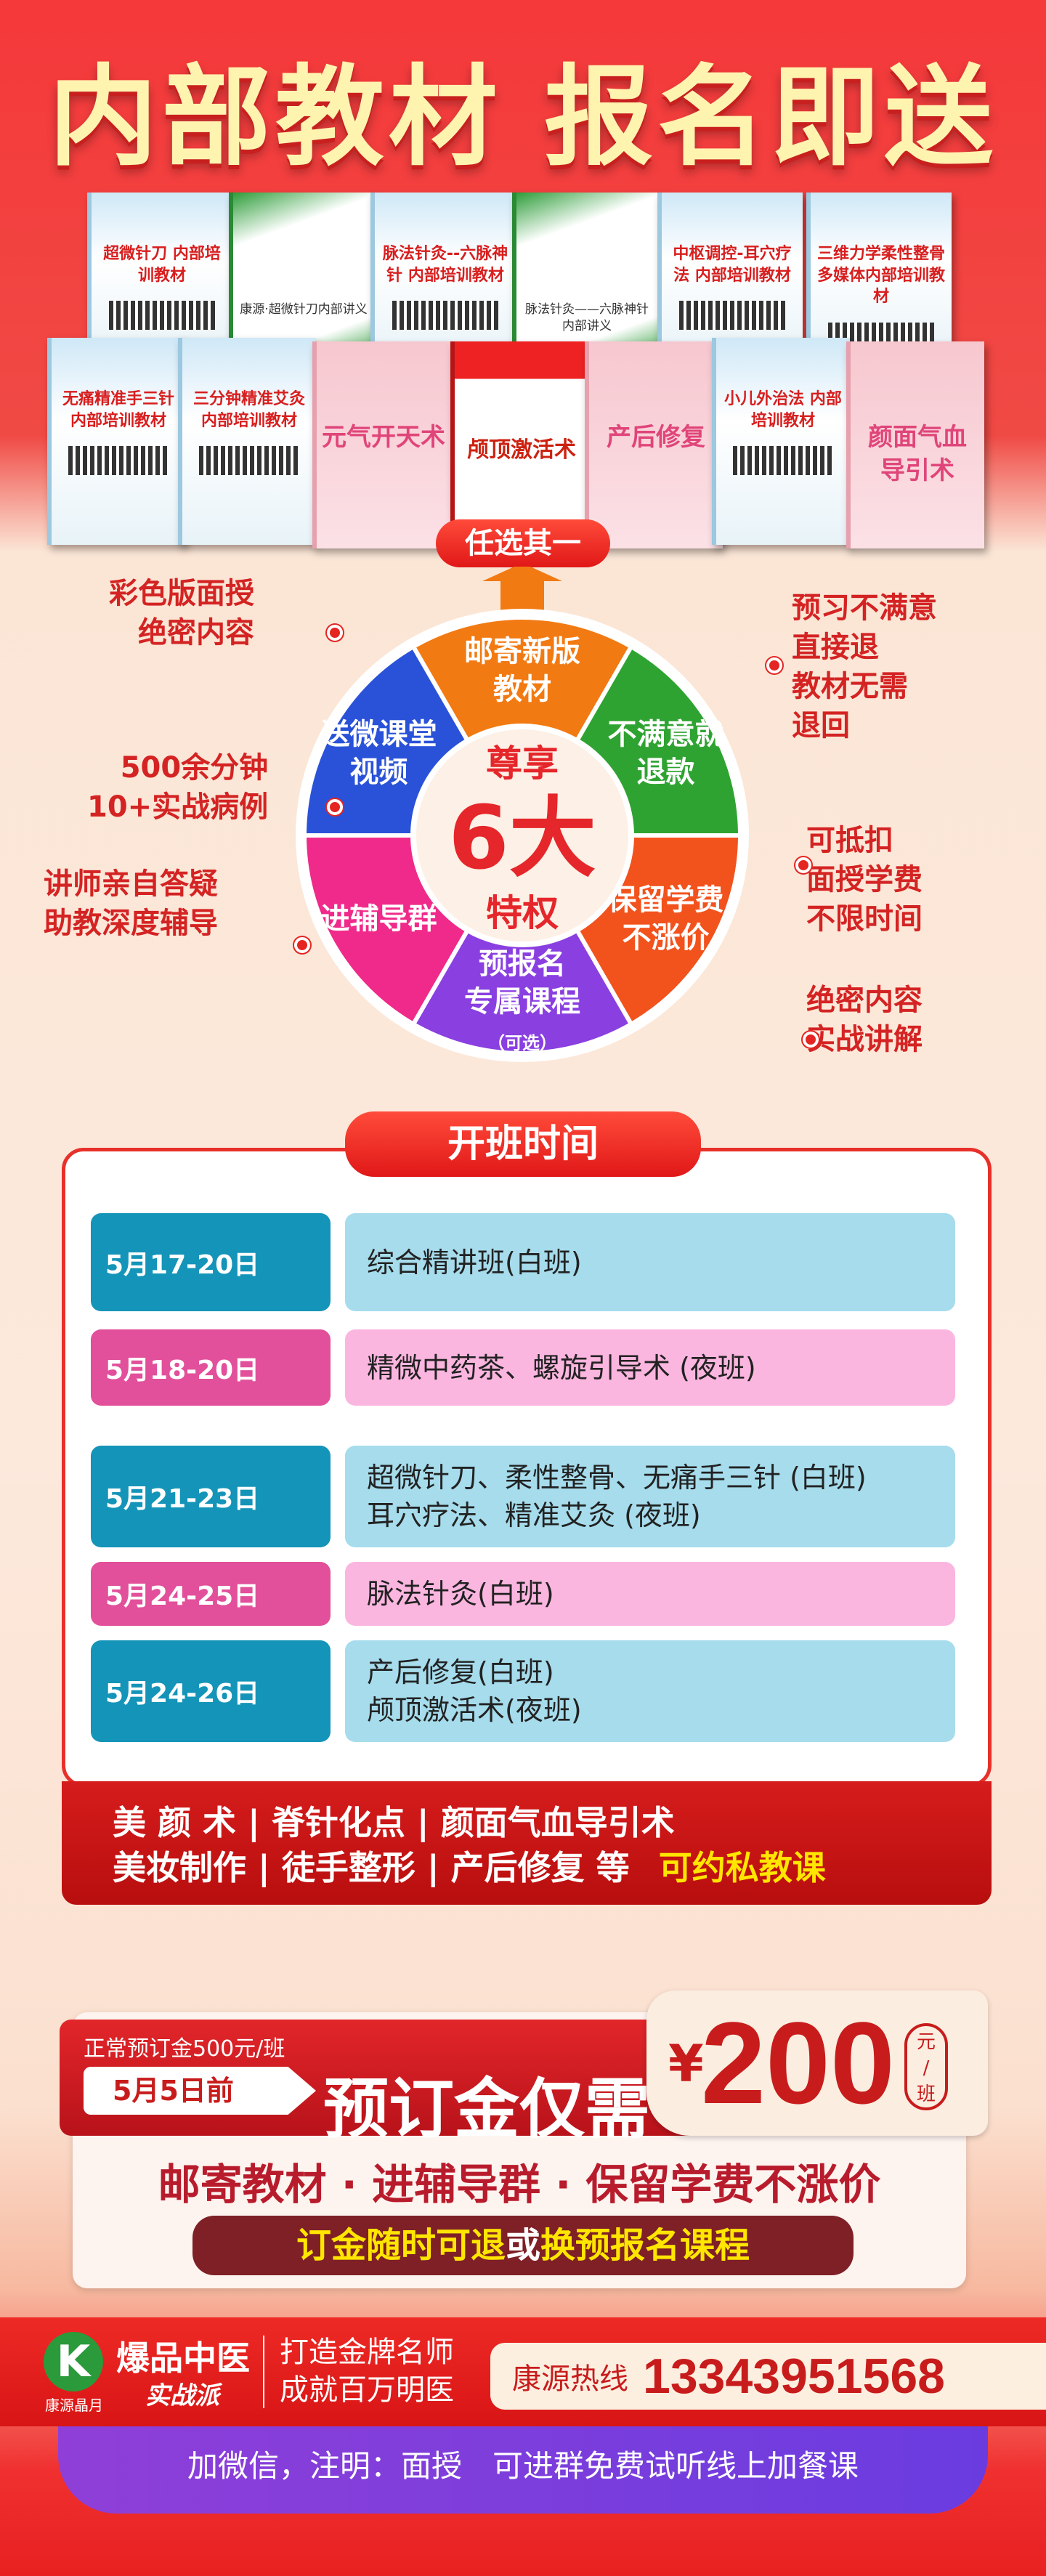 The width and height of the screenshot is (1046, 2576). Describe the element at coordinates (522, 1001) in the screenshot. I see `wheel-segment-label: 专属课程` at that location.